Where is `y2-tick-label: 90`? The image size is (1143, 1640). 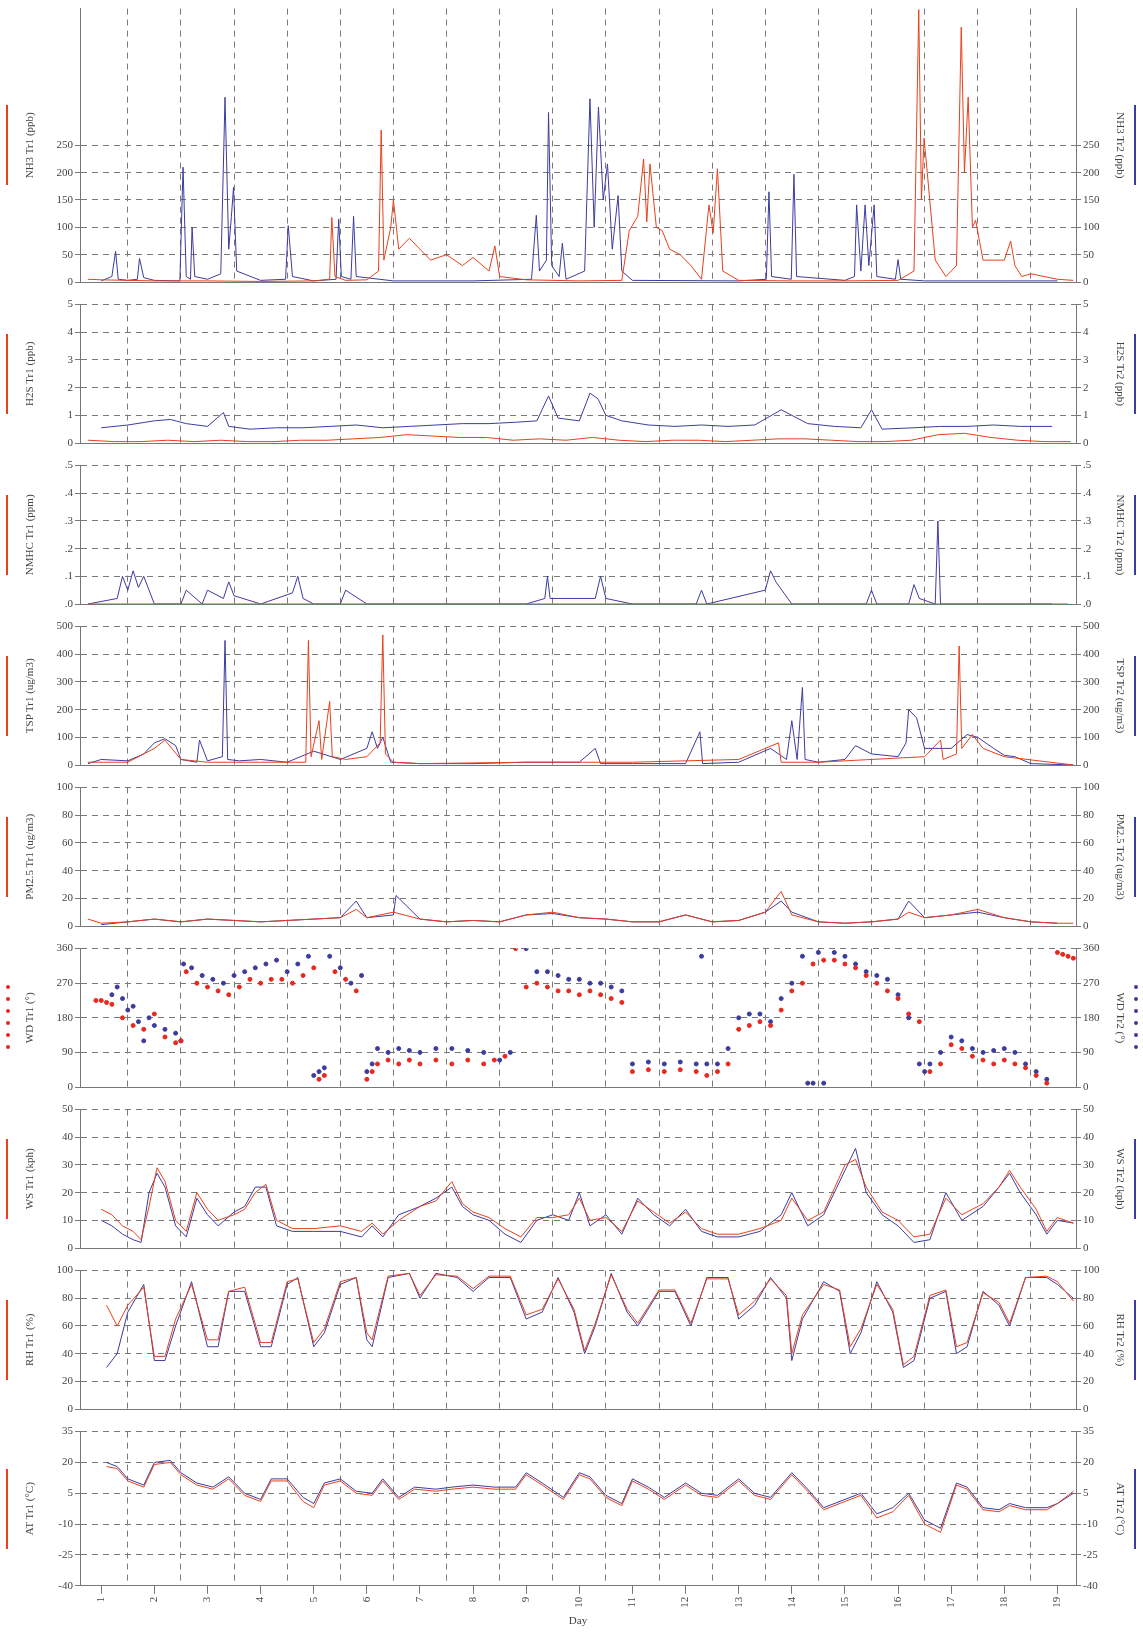
y2-tick-label: 90 is located at coordinates (1089, 1051).